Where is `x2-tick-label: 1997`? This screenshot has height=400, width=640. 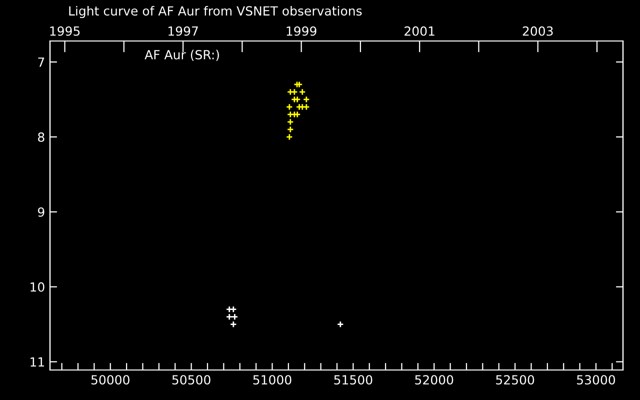 x2-tick-label: 1997 is located at coordinates (183, 31).